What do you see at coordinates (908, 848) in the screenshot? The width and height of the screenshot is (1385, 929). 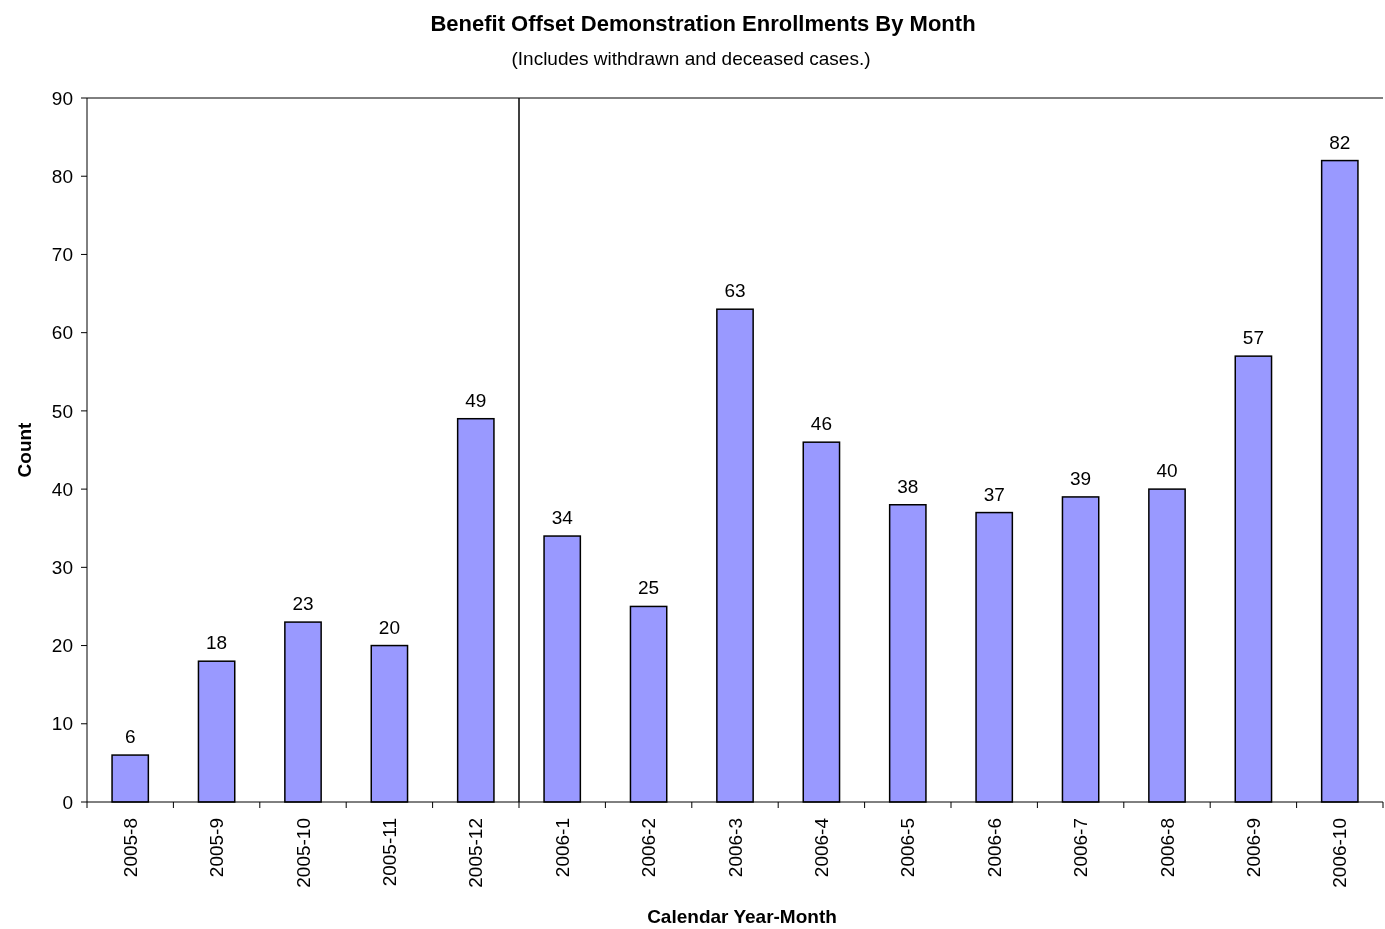 I see `x-tick-label: 2006-5` at bounding box center [908, 848].